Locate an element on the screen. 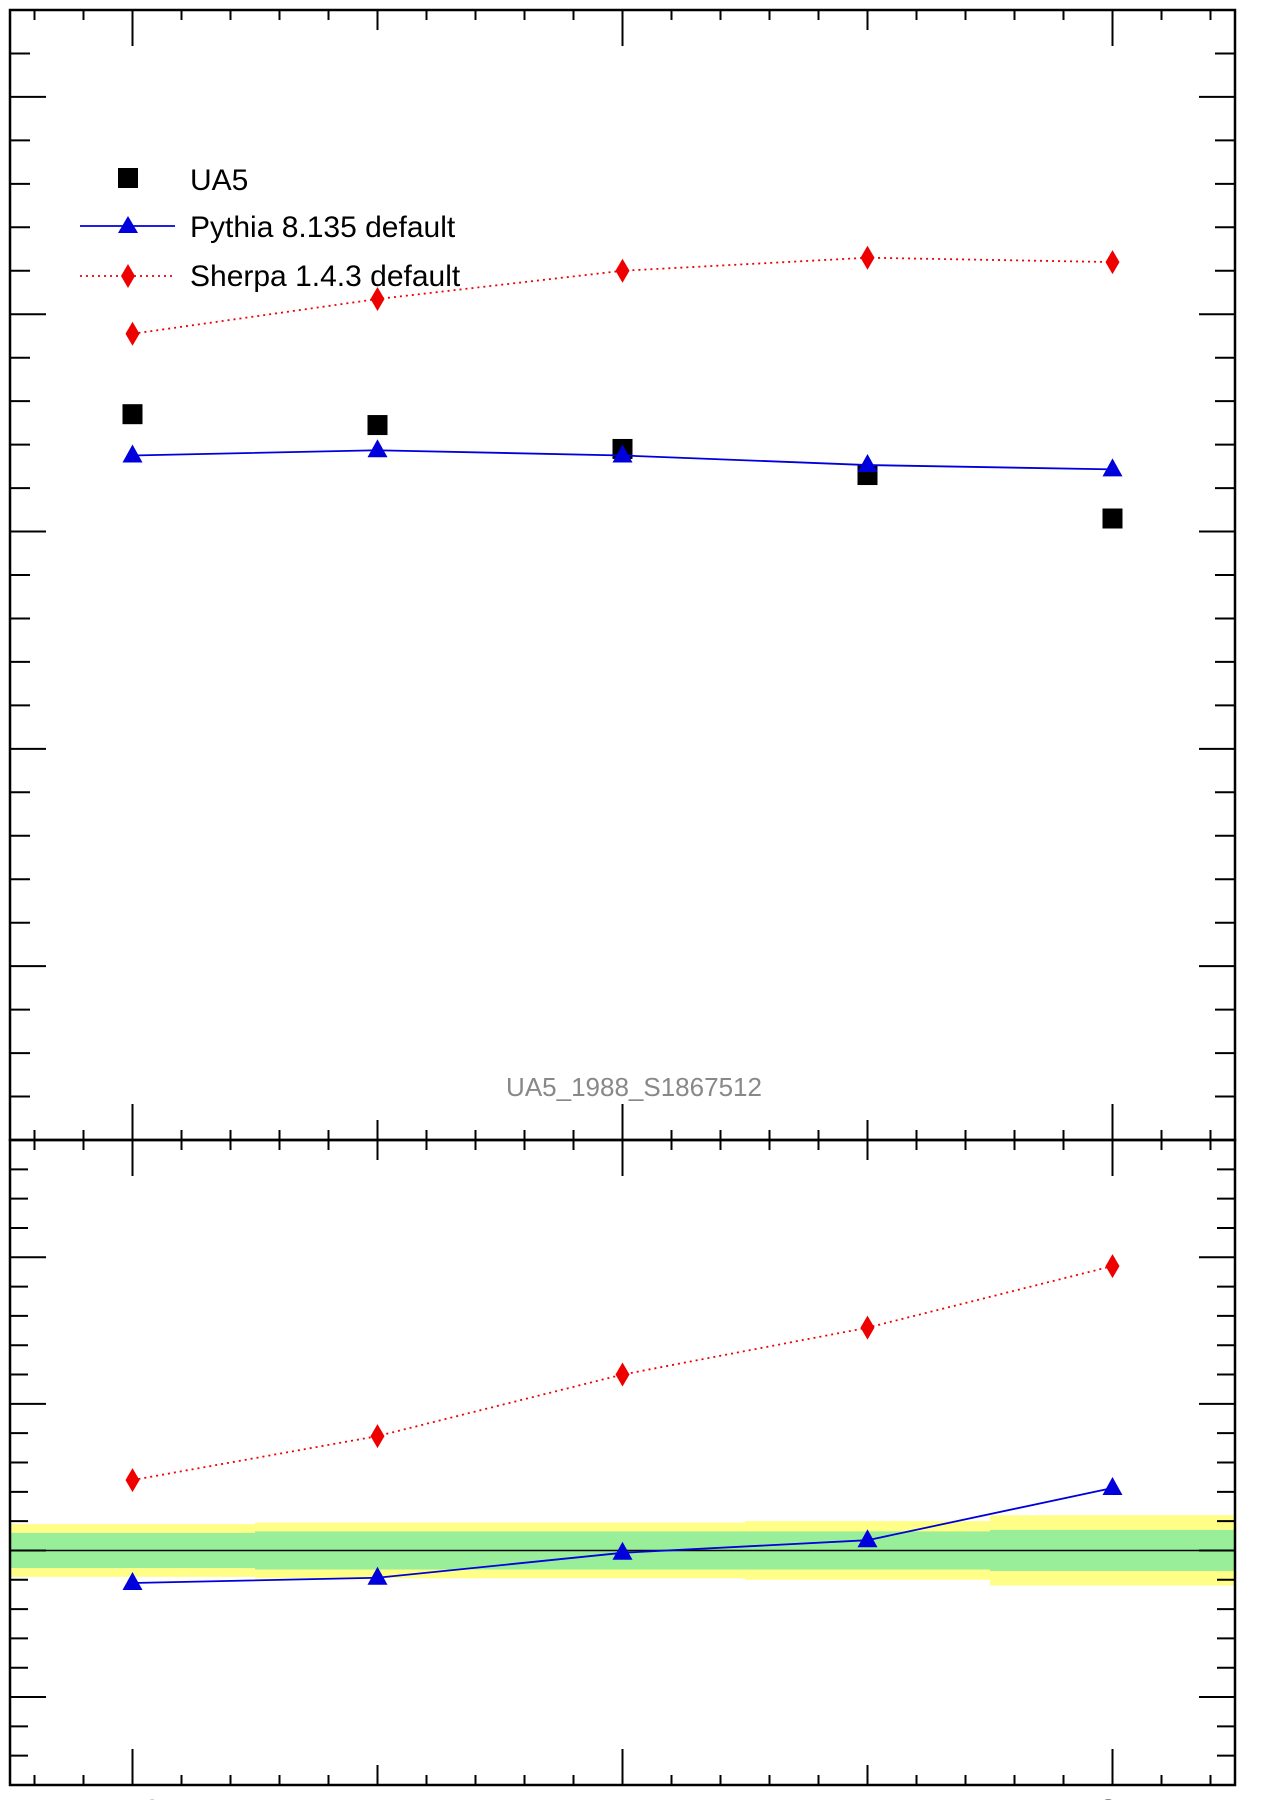  legend-marker-sherpa is located at coordinates (128, 276).